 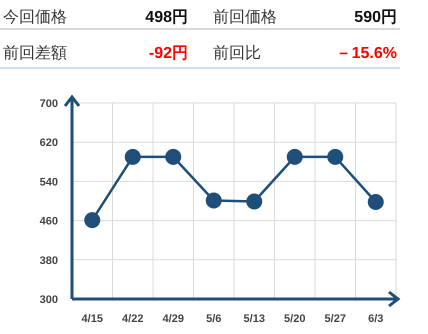 What do you see at coordinates (35, 53) in the screenshot?
I see `text: 前回差額` at bounding box center [35, 53].